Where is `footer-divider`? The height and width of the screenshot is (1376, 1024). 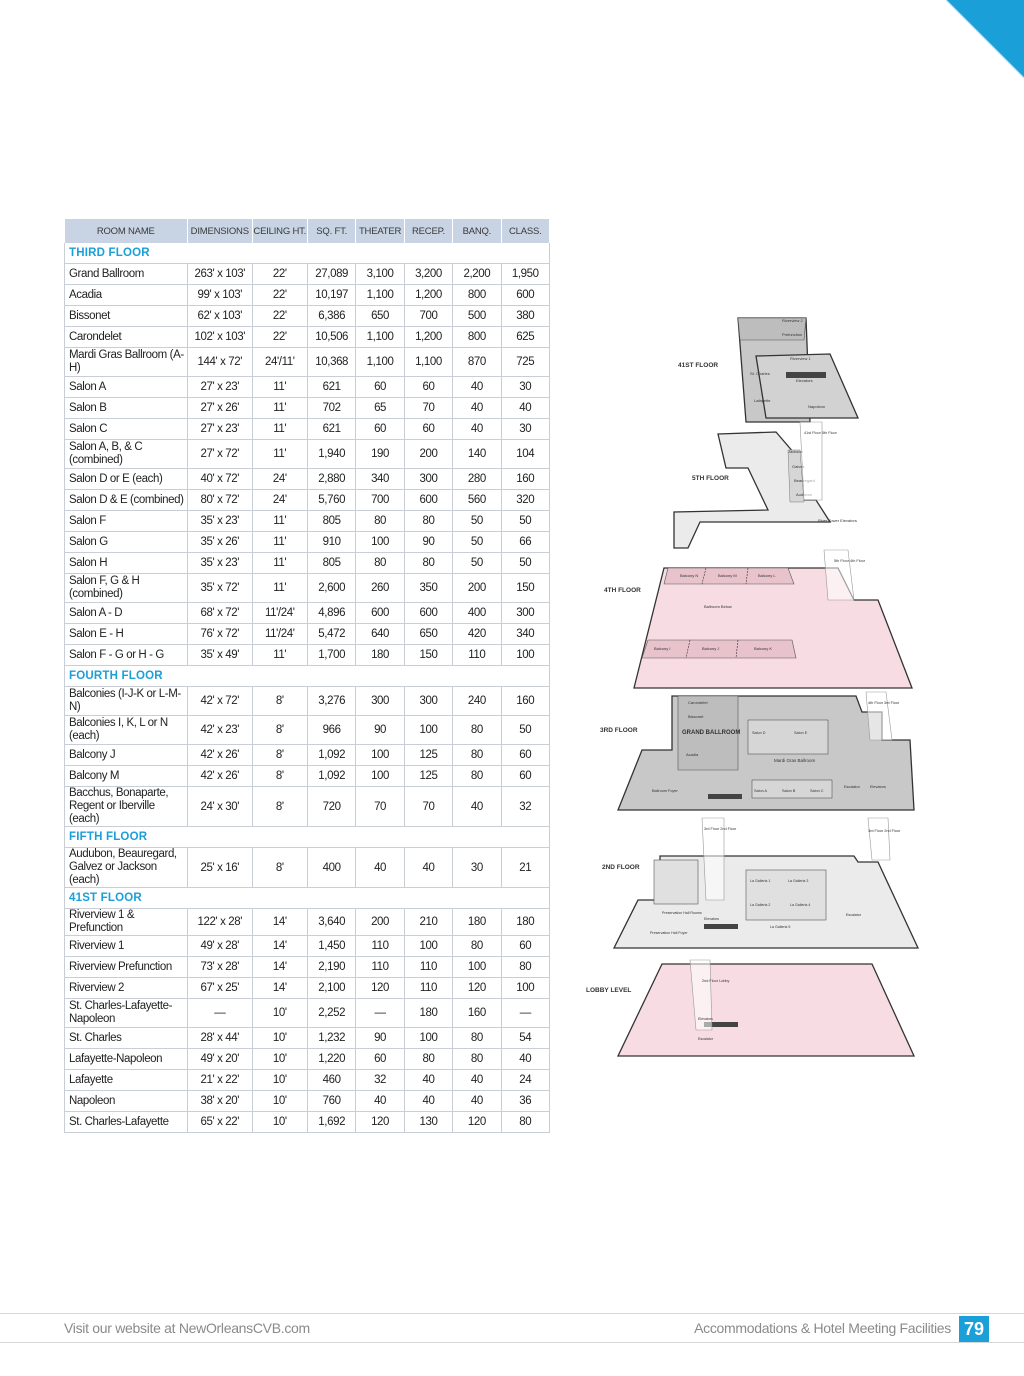
footer-divider is located at coordinates (512, 1313).